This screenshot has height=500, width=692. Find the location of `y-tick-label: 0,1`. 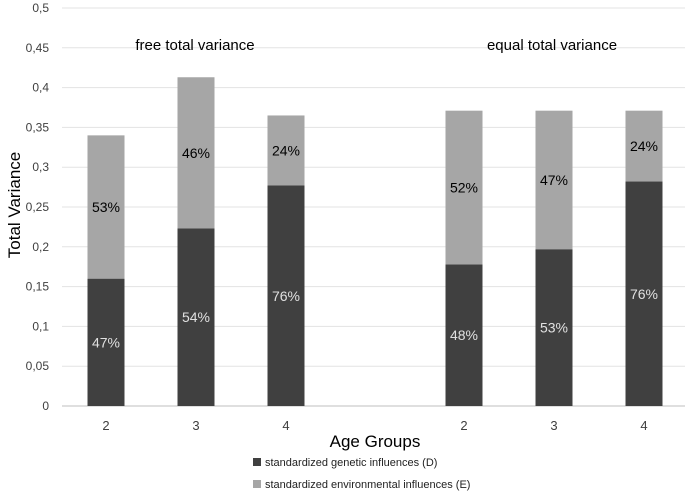

y-tick-label: 0,1 is located at coordinates (40, 326).